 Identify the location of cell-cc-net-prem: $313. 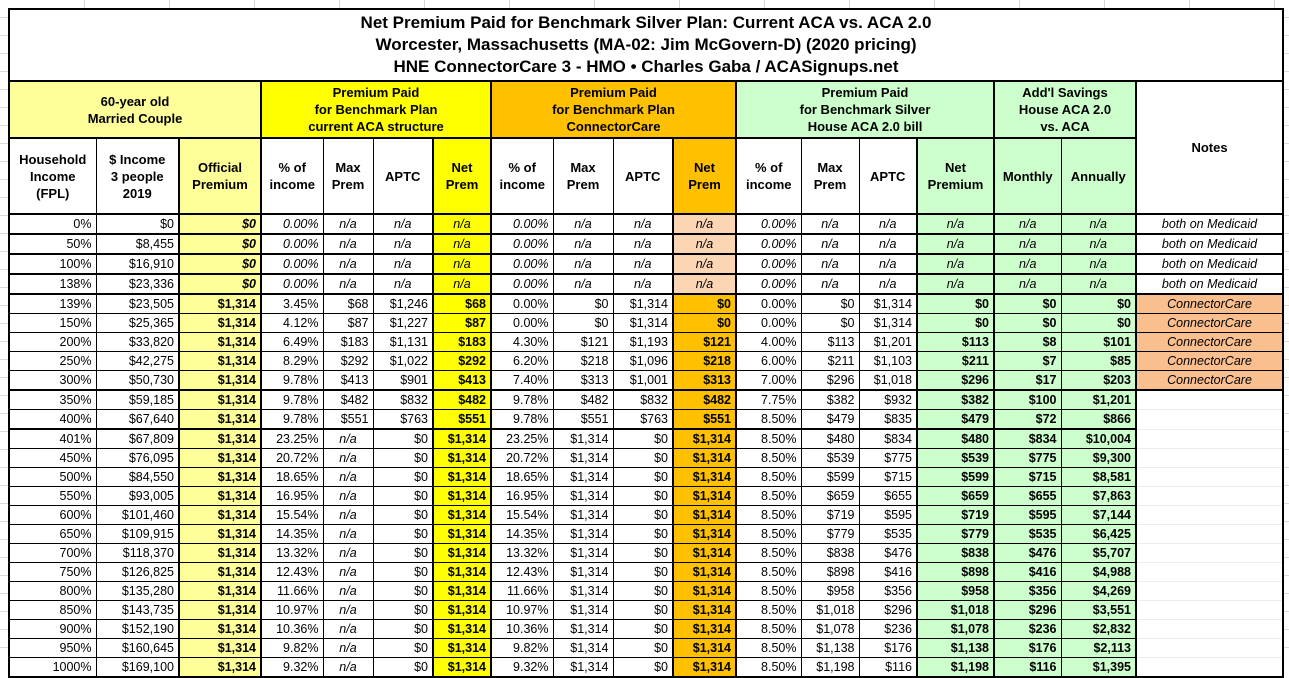
(704, 380).